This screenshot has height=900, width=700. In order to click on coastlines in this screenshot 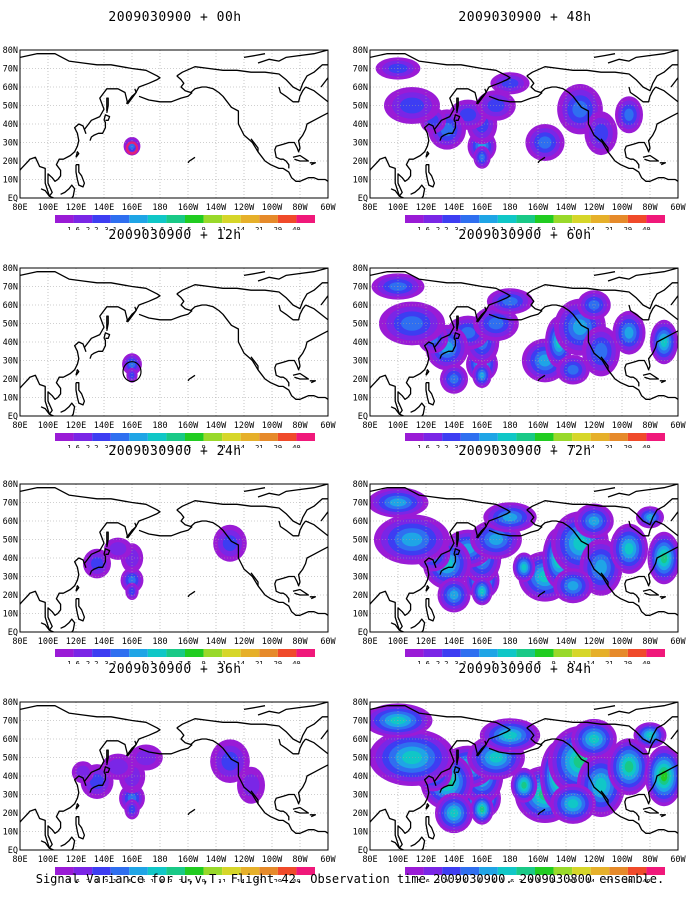, I will do `click(524, 342)`.